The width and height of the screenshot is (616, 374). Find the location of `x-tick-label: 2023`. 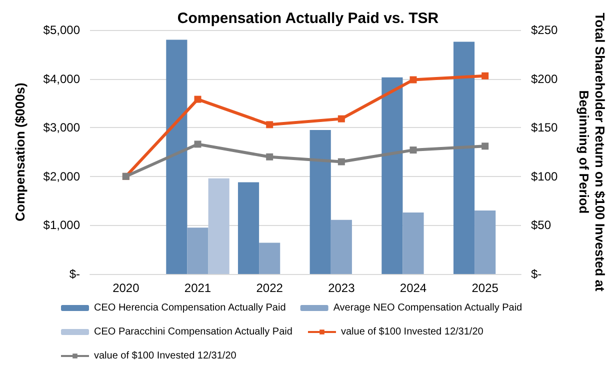

x-tick-label: 2023 is located at coordinates (342, 288).